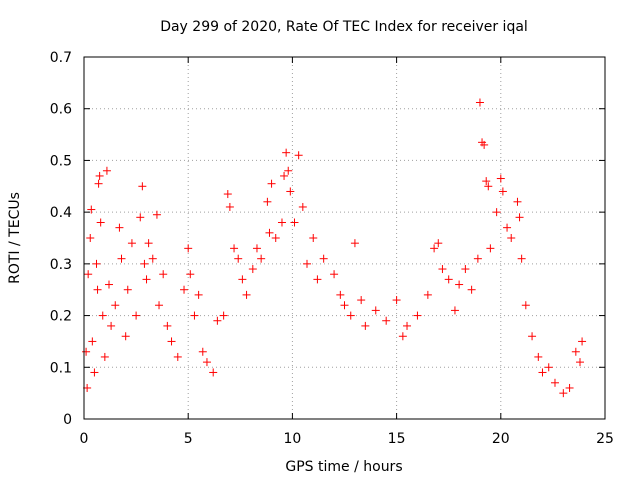 The image size is (640, 480). What do you see at coordinates (188, 439) in the screenshot?
I see `x-tick-label: 5` at bounding box center [188, 439].